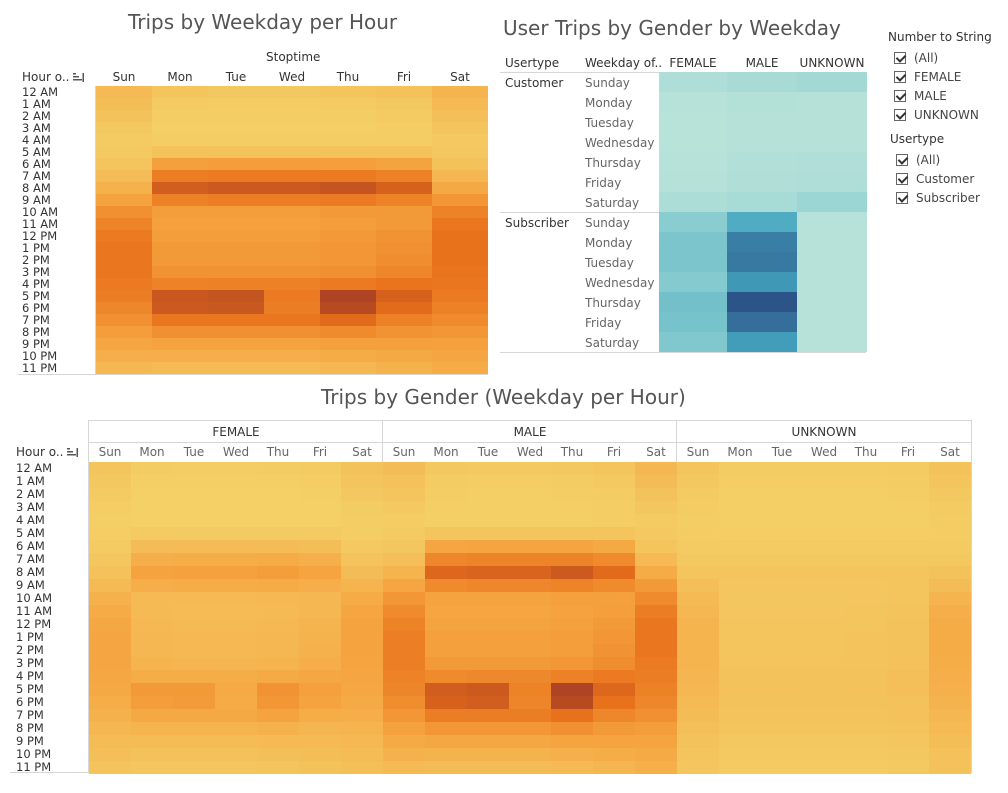 The width and height of the screenshot is (1008, 793). I want to click on chart3-row-header: Hour o.., so click(47, 452).